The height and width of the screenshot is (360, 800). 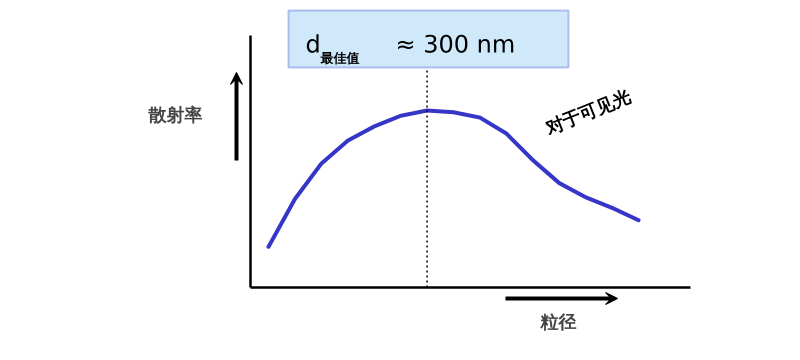 I want to click on x-axis-title: 粒径, so click(x=558, y=322).